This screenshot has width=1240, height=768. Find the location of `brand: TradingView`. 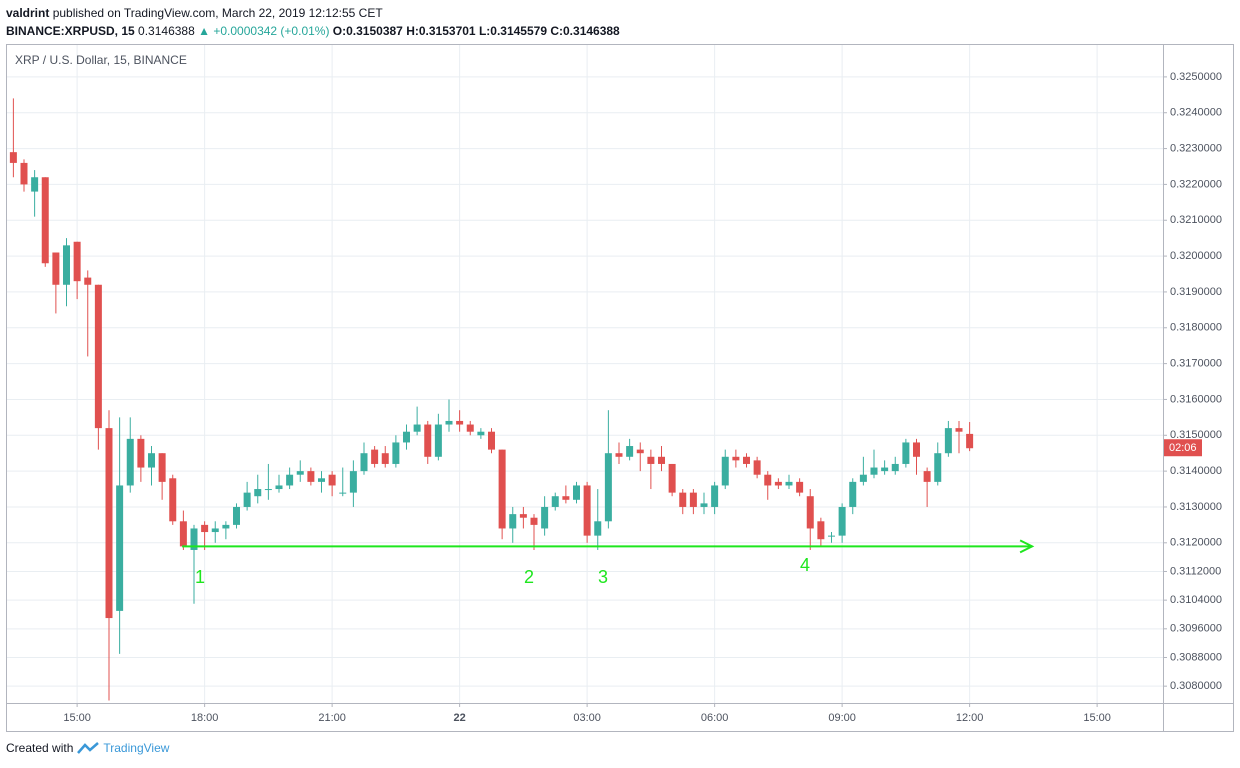

brand: TradingView is located at coordinates (136, 748).